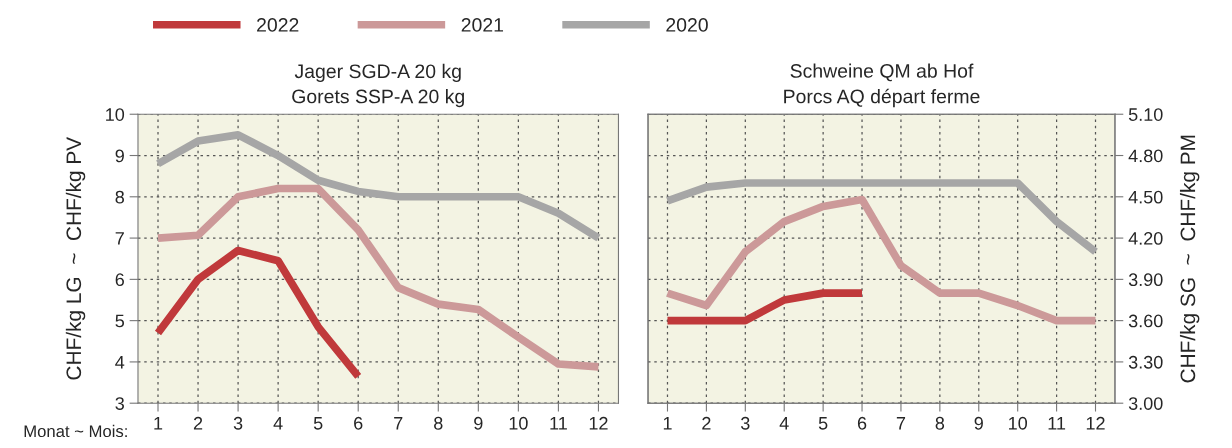  I want to click on x-axis-title: Monat ~ Mois:, so click(75, 431).